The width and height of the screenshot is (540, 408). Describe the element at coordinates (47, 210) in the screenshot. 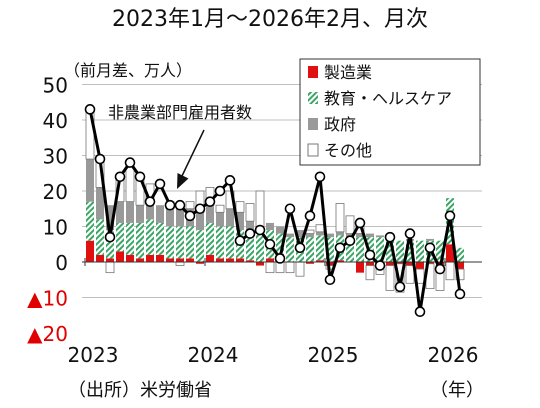

I see `y-axis-ticks: 50 40 30 20 10 0 ▲10 ▲20` at that location.